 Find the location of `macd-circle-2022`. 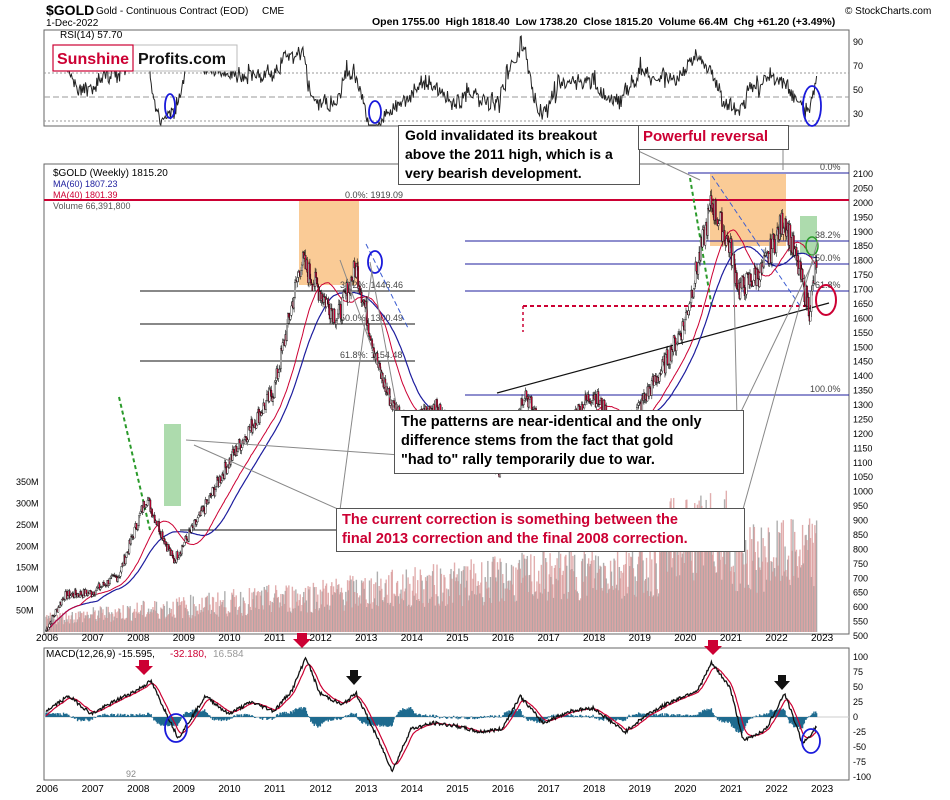

macd-circle-2022 is located at coordinates (811, 741).